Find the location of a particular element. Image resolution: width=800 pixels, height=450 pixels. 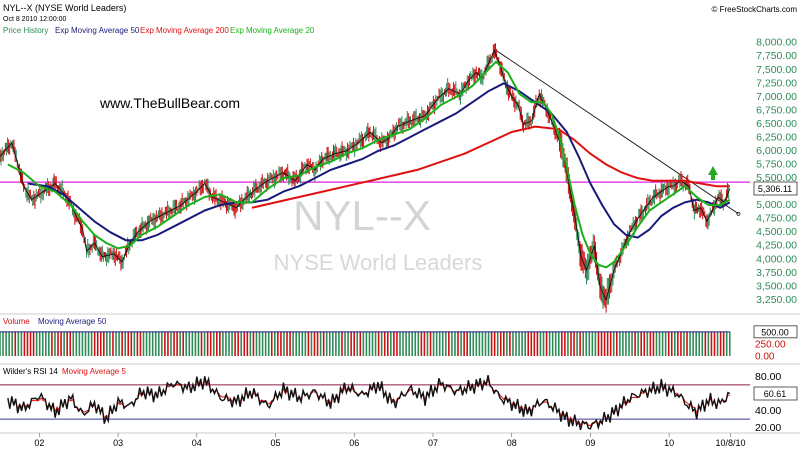

price-tick-label: 3,750.00 is located at coordinates (776, 273).